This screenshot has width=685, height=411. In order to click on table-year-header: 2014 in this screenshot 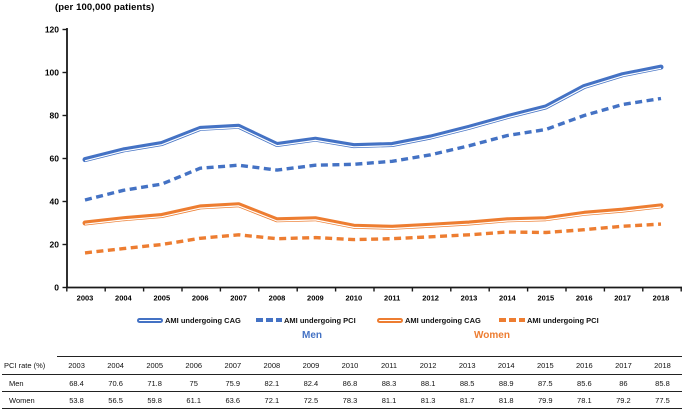, I will do `click(506, 365)`.